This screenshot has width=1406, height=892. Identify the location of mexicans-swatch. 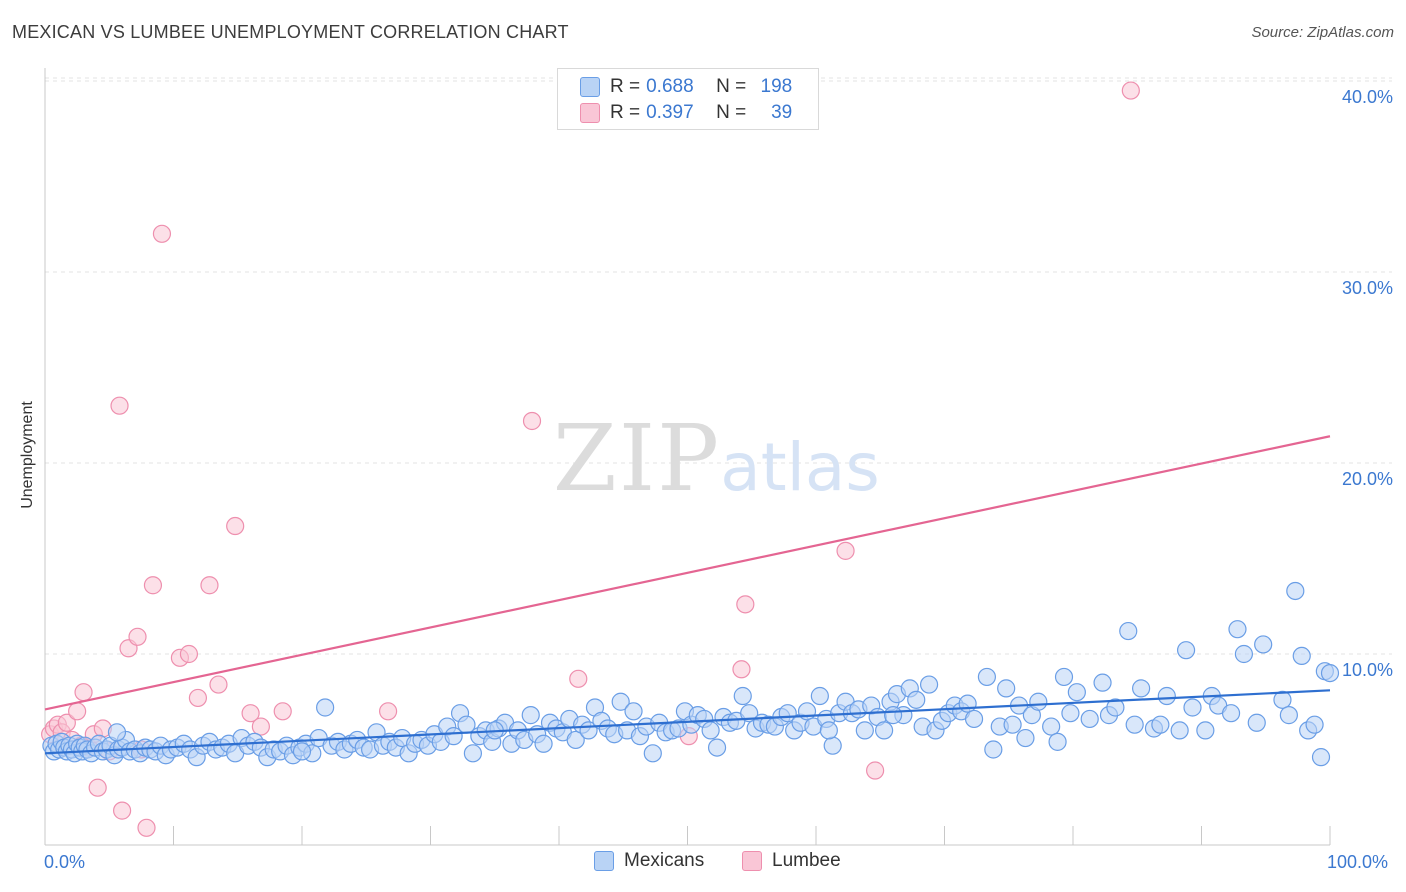
(590, 87).